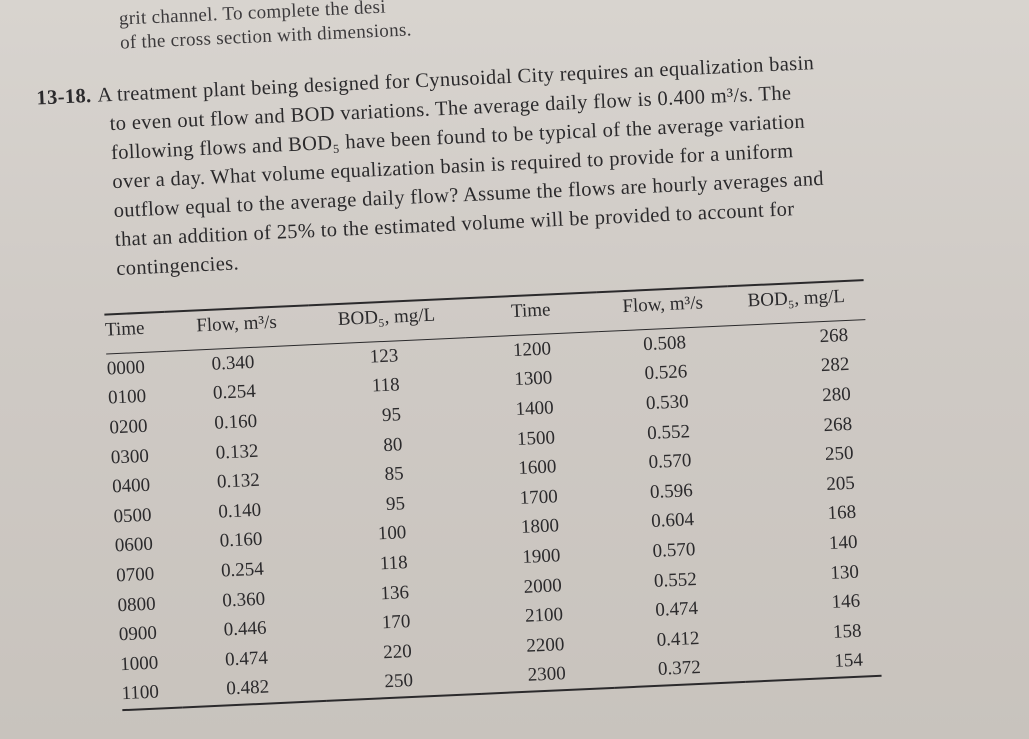  What do you see at coordinates (131, 486) in the screenshot?
I see `cell-time: 0400` at bounding box center [131, 486].